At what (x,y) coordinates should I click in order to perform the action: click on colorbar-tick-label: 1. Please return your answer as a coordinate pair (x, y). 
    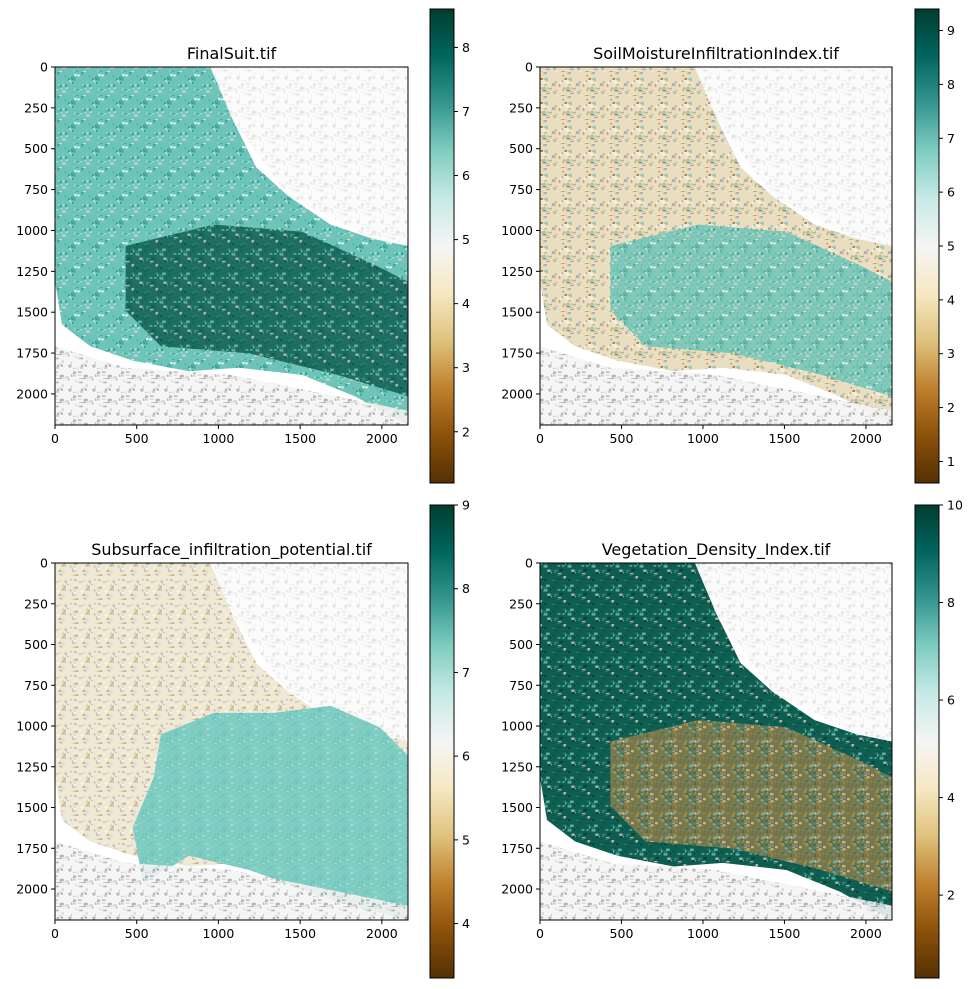
    Looking at the image, I should click on (951, 461).